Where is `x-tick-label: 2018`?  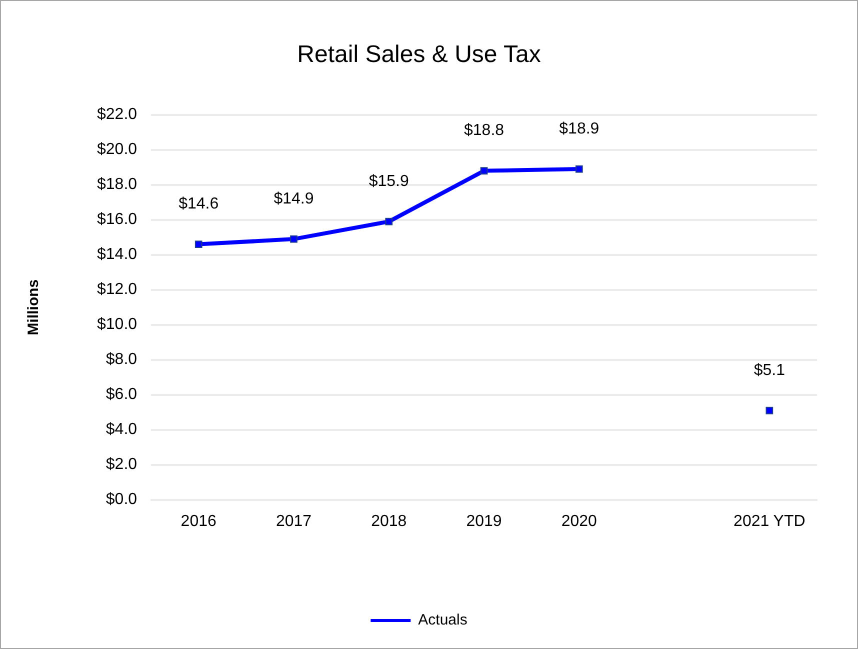 x-tick-label: 2018 is located at coordinates (389, 521).